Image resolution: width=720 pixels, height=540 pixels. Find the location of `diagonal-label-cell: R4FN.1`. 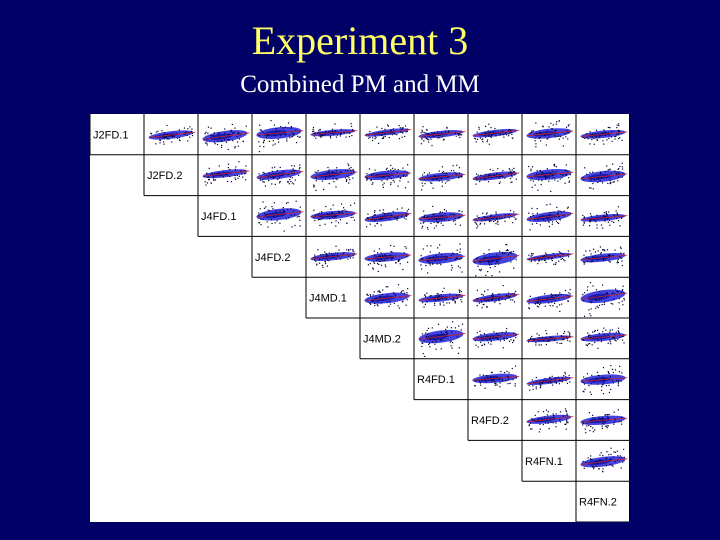

diagonal-label-cell: R4FN.1 is located at coordinates (548, 461).